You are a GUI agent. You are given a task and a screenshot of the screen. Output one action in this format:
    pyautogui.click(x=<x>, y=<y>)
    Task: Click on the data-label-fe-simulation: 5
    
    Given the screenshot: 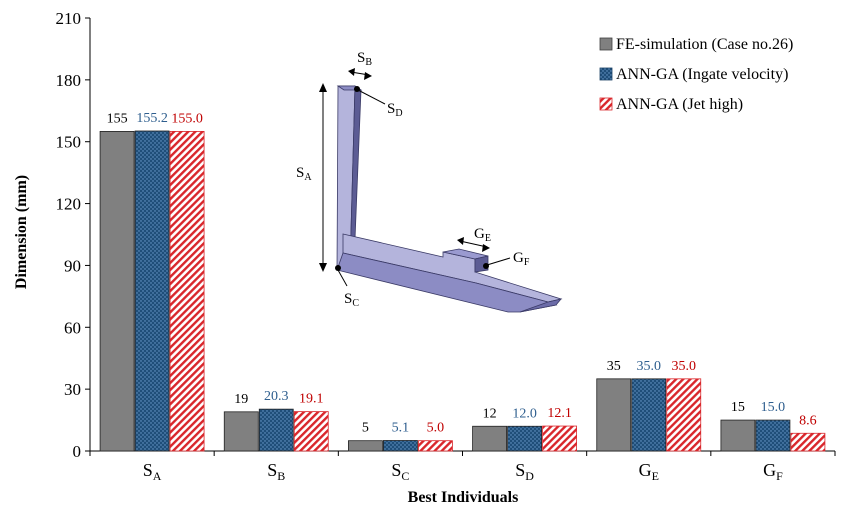 What is the action you would take?
    pyautogui.click(x=365, y=428)
    